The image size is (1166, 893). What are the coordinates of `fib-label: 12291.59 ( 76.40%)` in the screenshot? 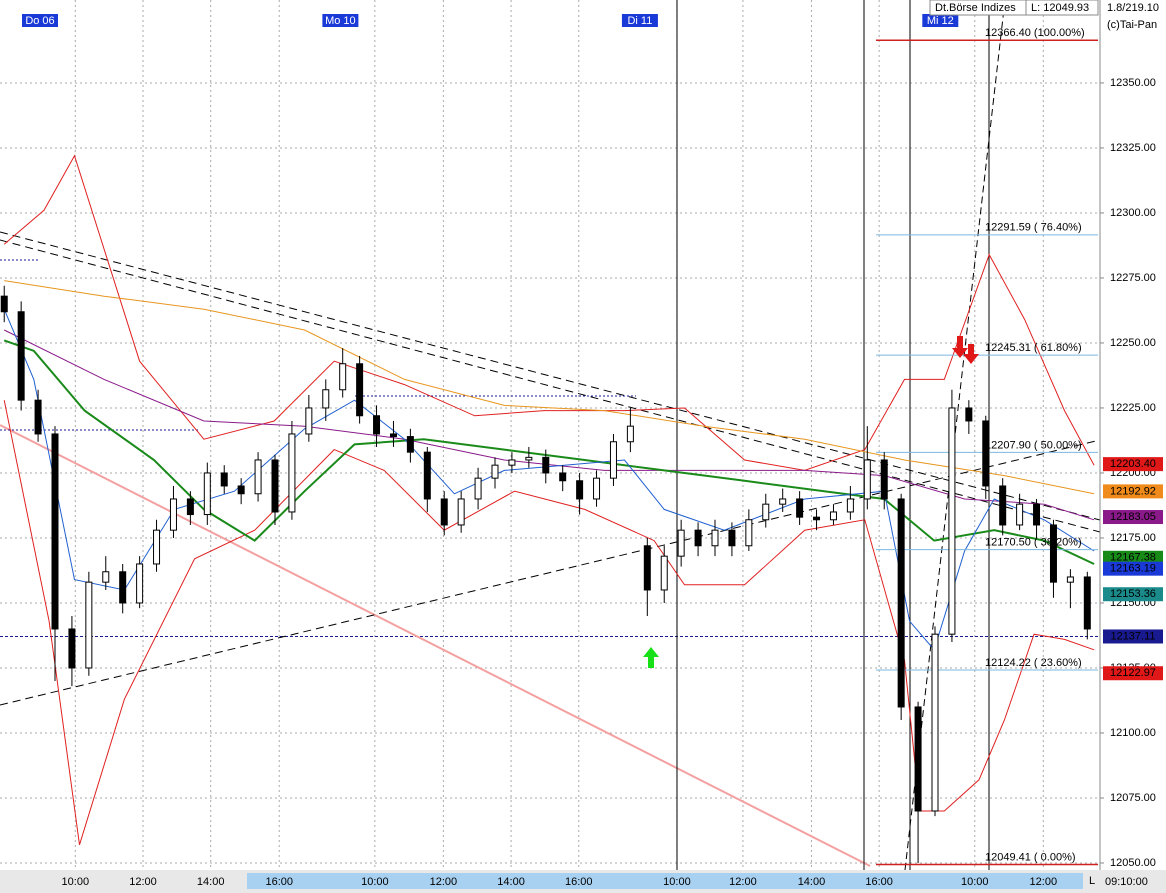 It's located at (1033, 228).